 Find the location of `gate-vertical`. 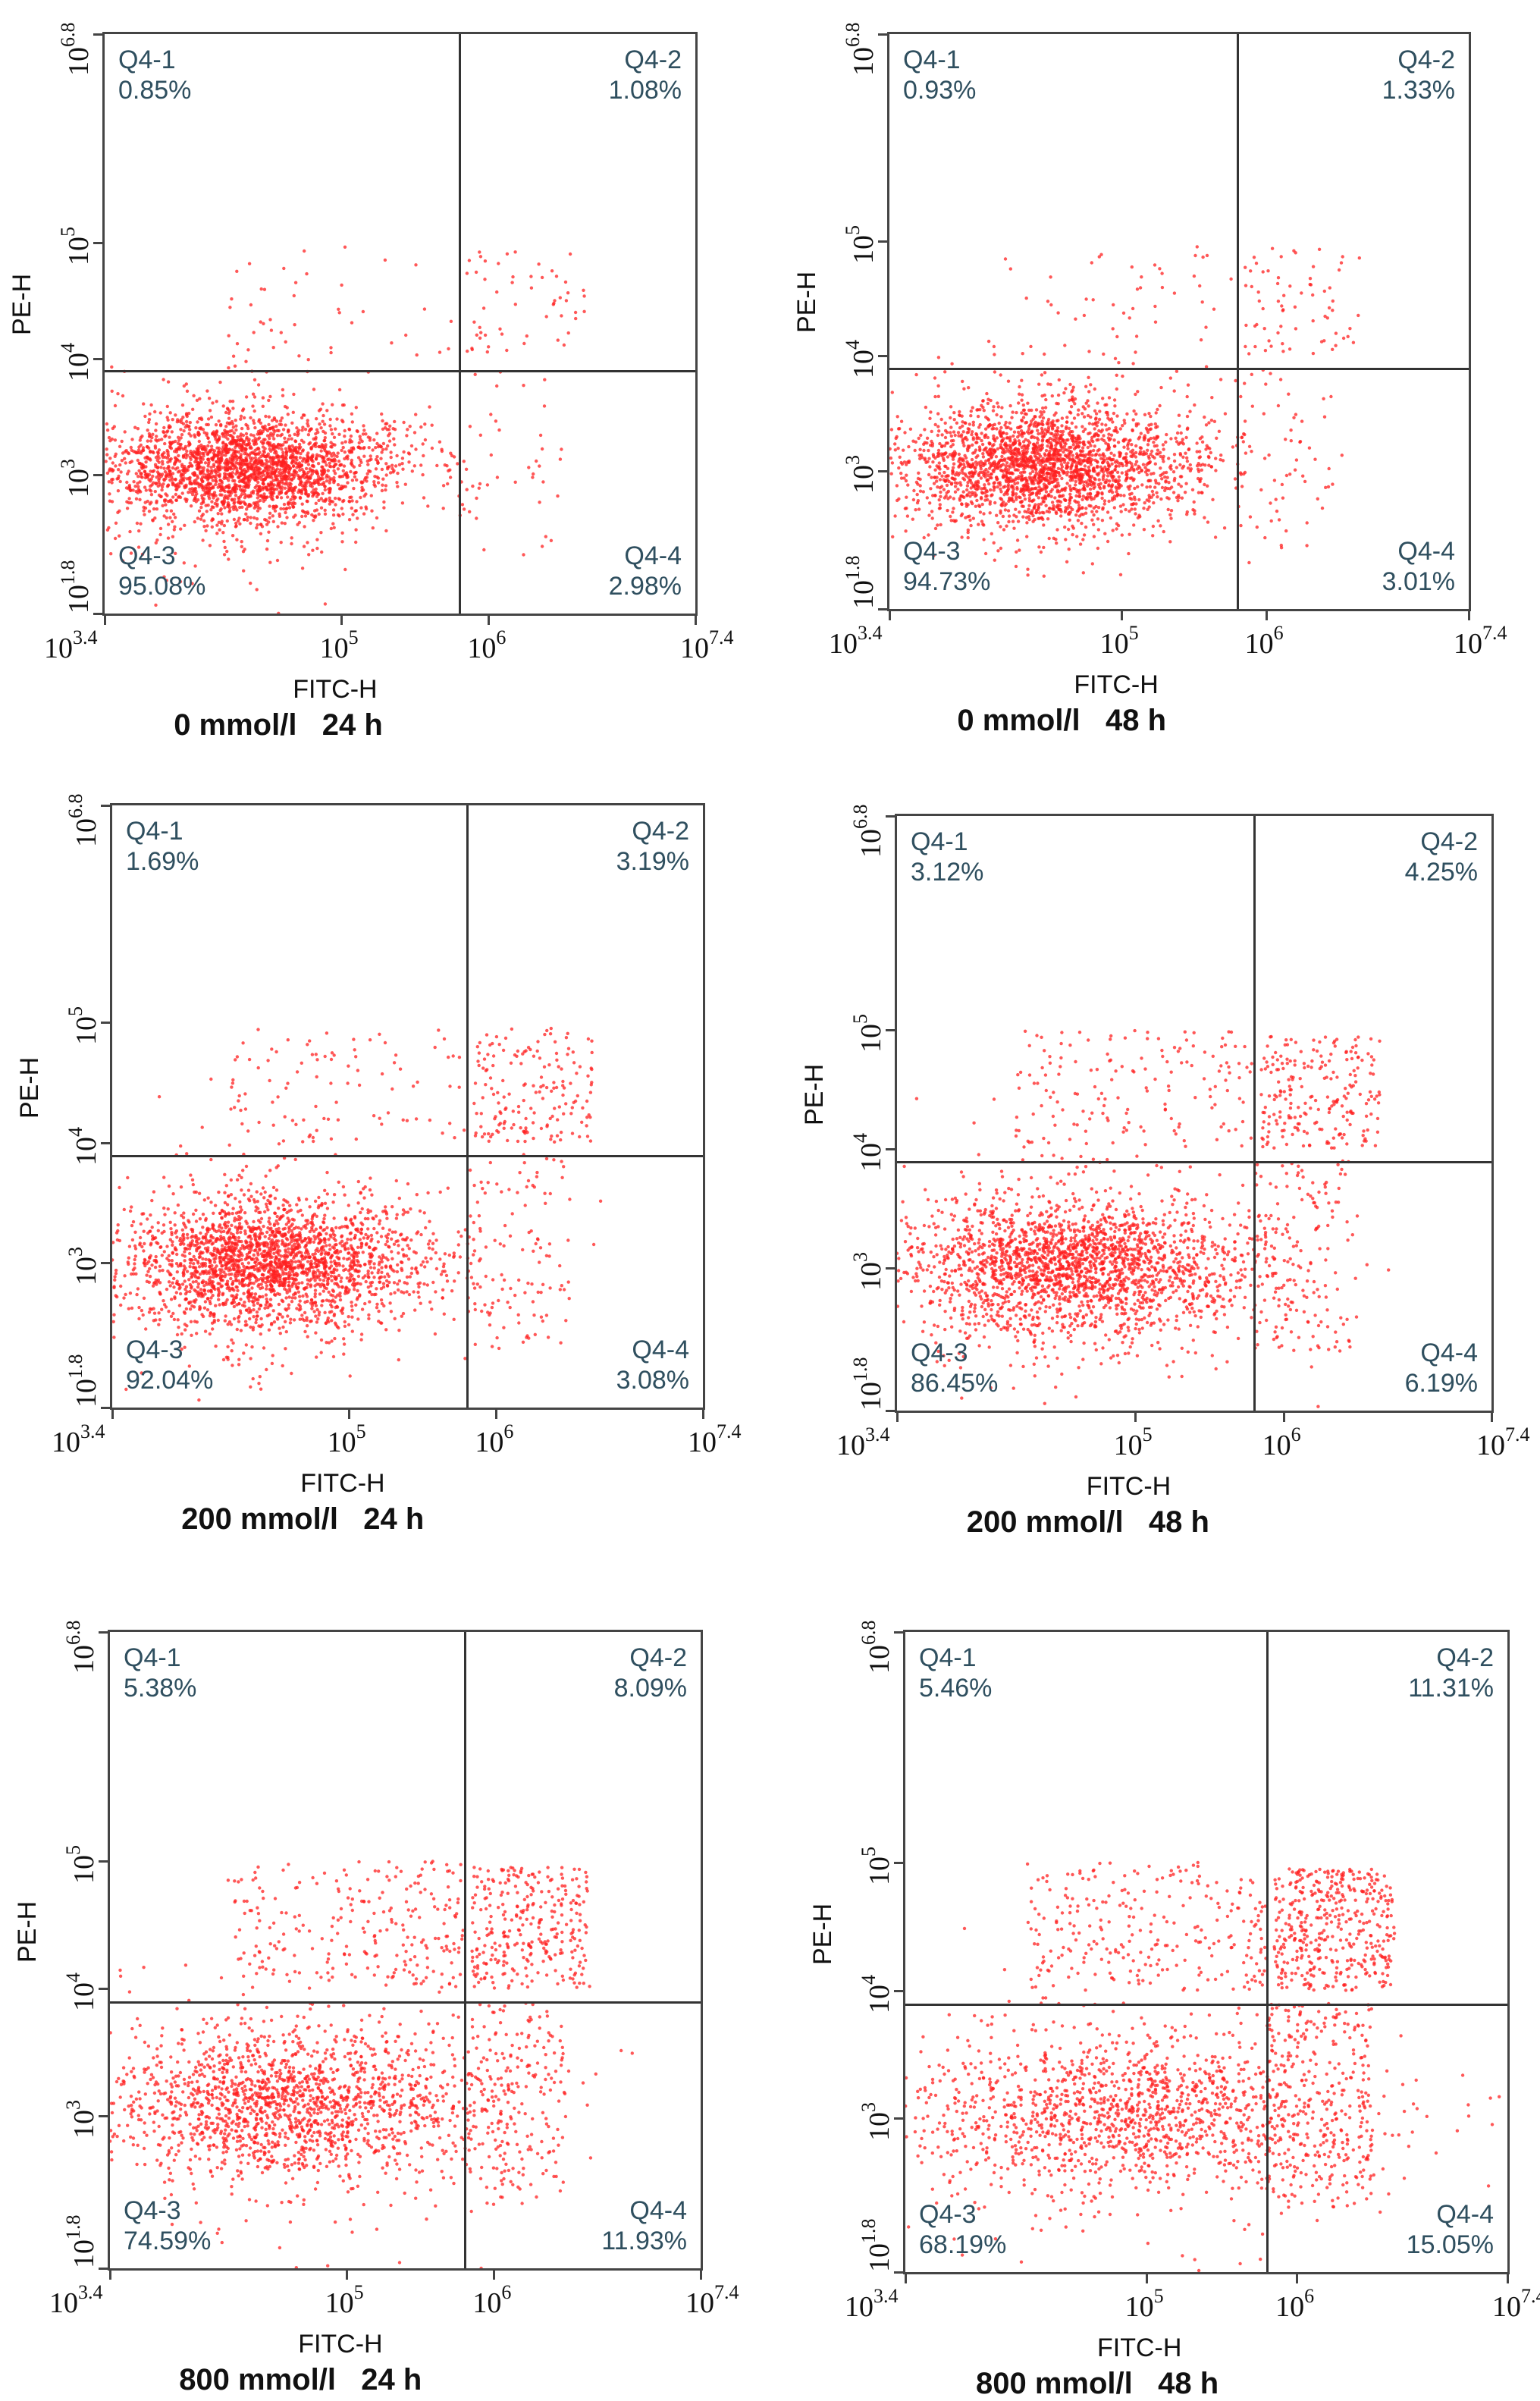

gate-vertical is located at coordinates (460, 324).